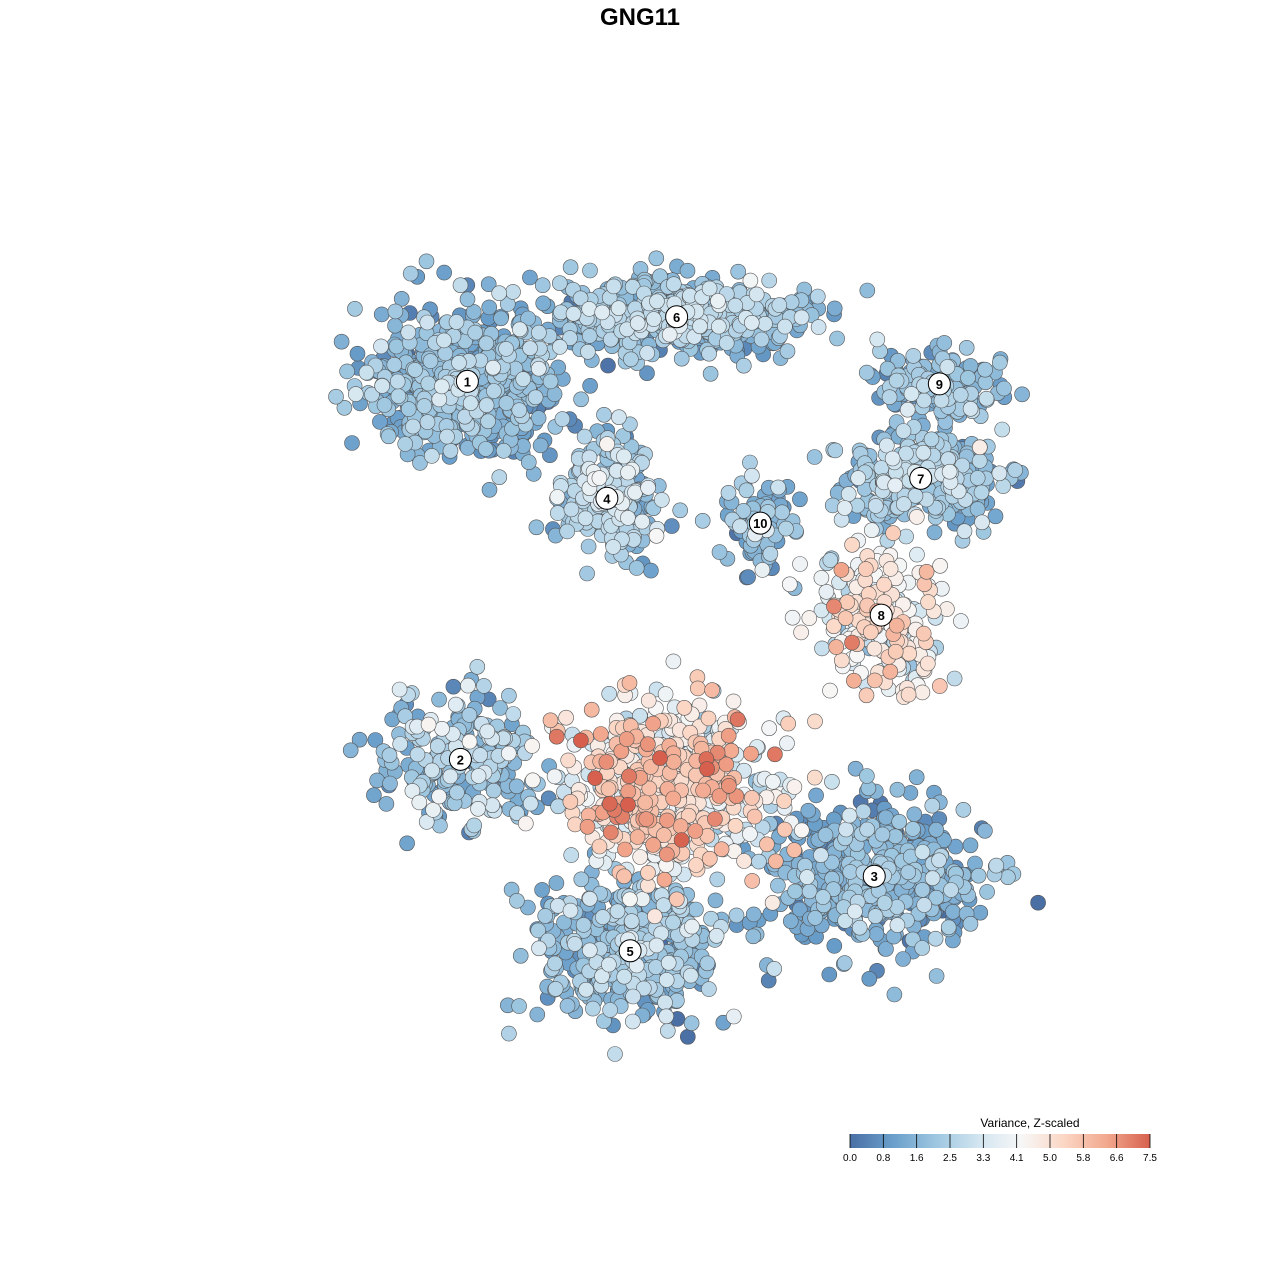 This screenshot has width=1280, height=1280. Describe the element at coordinates (467, 381) in the screenshot. I see `svg-text: 1` at that location.